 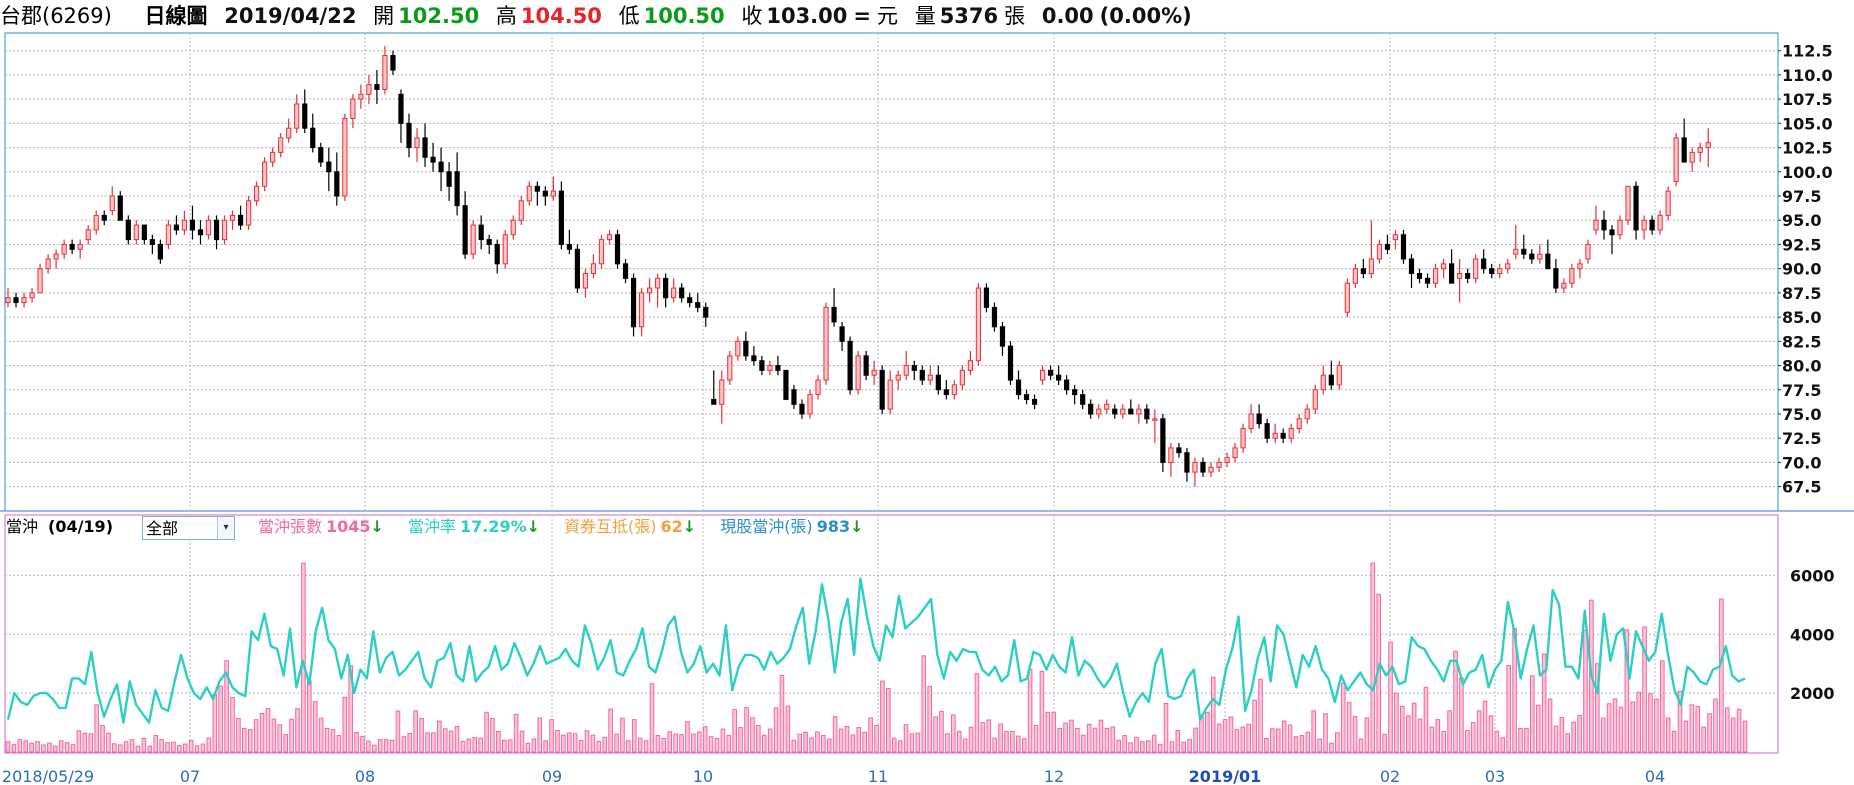 What do you see at coordinates (348, 526) in the screenshot?
I see `legend-value: 1045` at bounding box center [348, 526].